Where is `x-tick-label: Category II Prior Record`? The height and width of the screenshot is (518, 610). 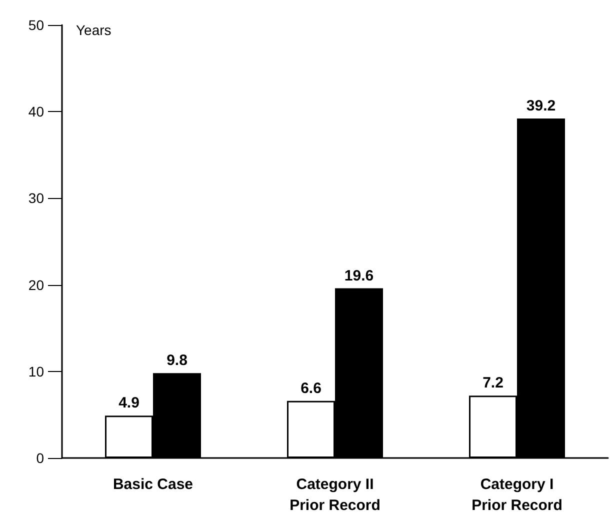
x-tick-label: Category II Prior Record is located at coordinates (335, 495).